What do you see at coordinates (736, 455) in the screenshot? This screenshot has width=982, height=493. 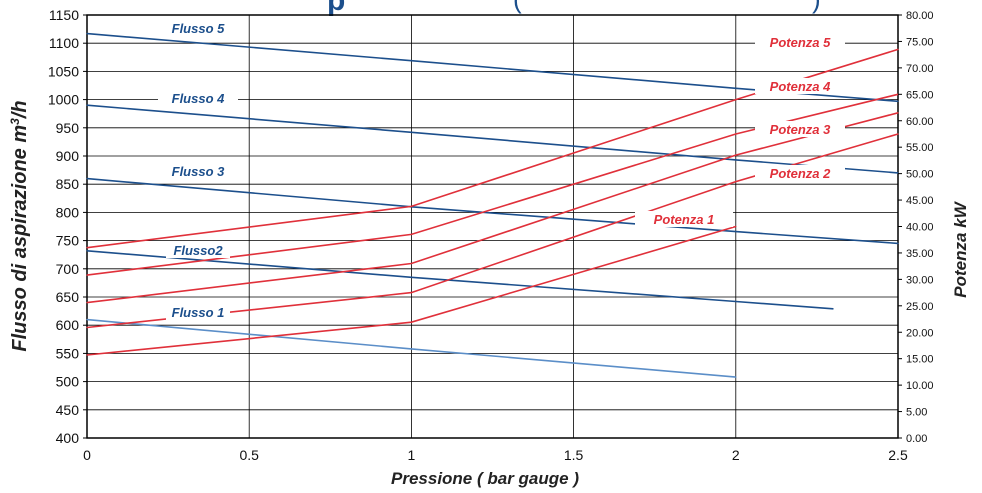 I see `x-tick-label-4: 2` at bounding box center [736, 455].